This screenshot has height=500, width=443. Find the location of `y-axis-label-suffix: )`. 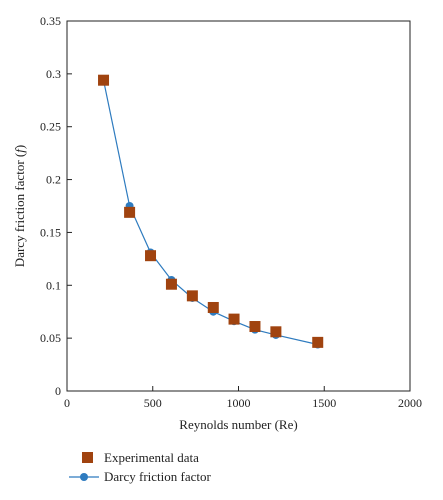

y-axis-label-suffix: ) is located at coordinates (19, 147).